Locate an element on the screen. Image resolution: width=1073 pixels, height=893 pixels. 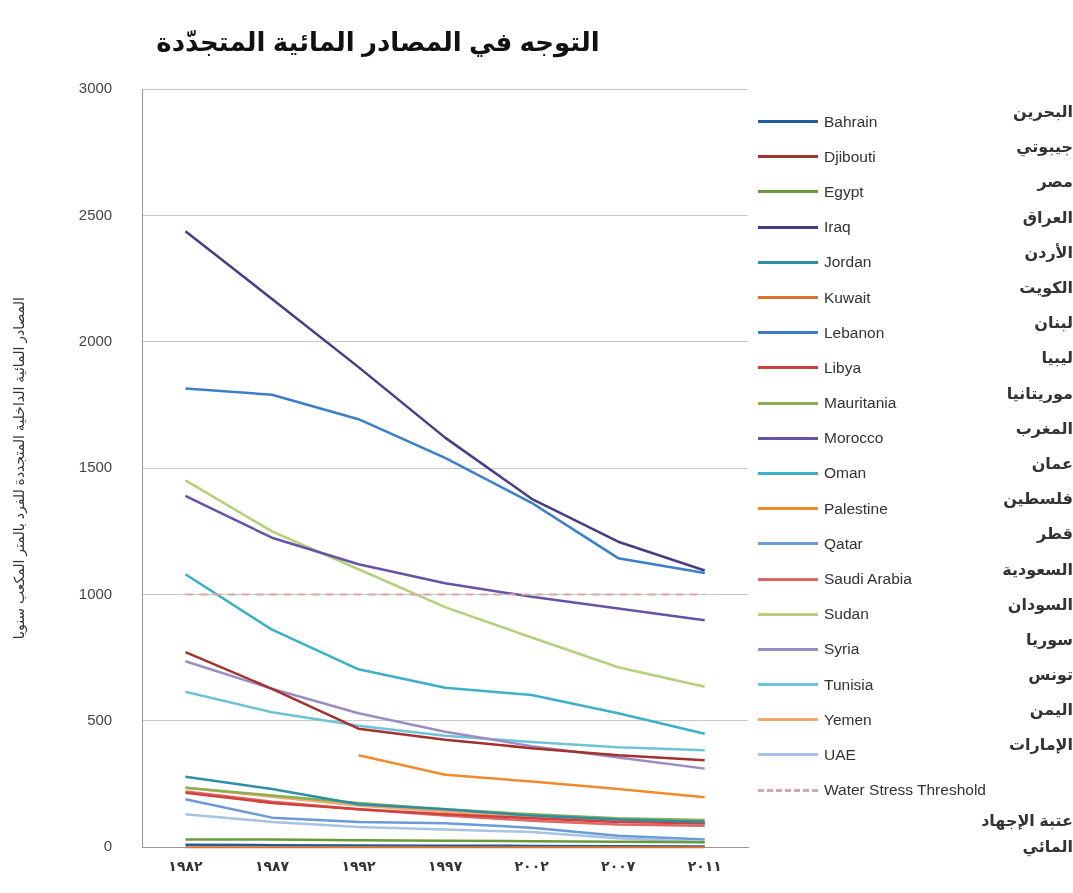
text: اليمن is located at coordinates (1051, 710).